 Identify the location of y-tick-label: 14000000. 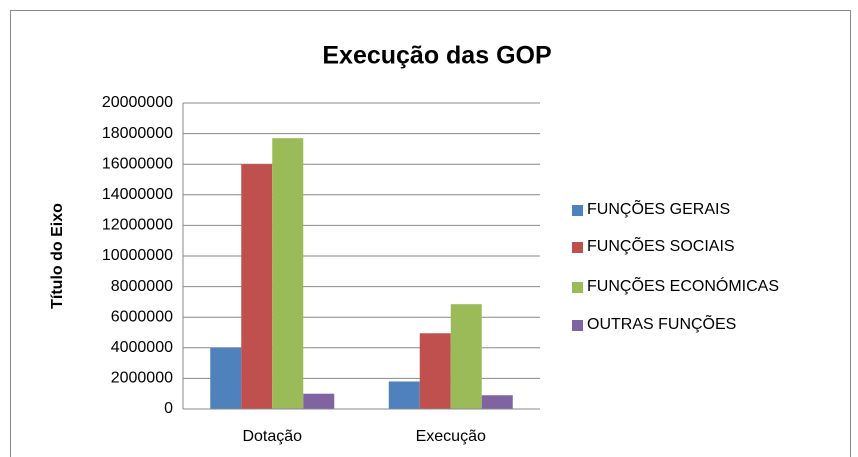
(137, 194).